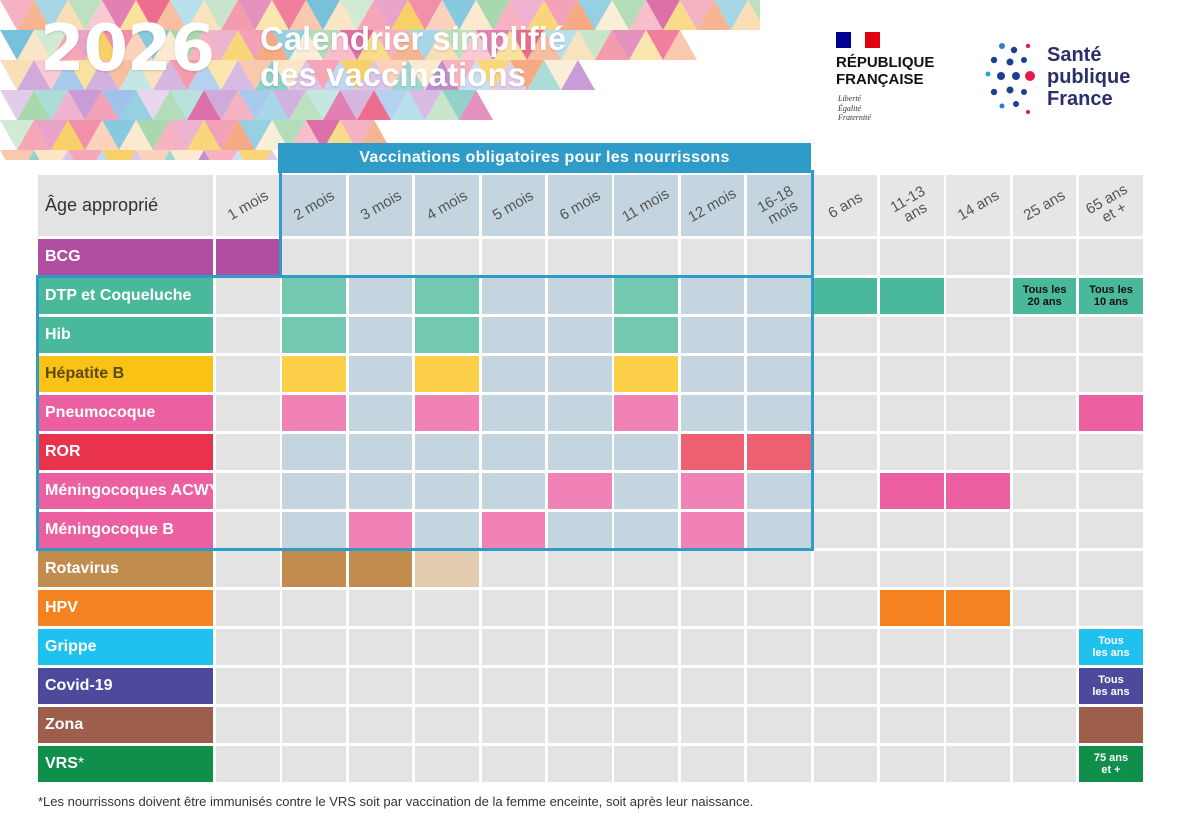 The image size is (1182, 827). I want to click on column-header: 3 mois, so click(380, 205).